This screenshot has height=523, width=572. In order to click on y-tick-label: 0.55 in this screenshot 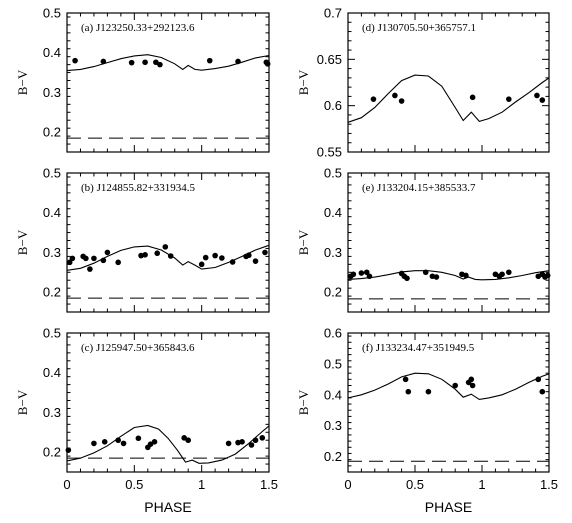, I will do `click(329, 152)`.